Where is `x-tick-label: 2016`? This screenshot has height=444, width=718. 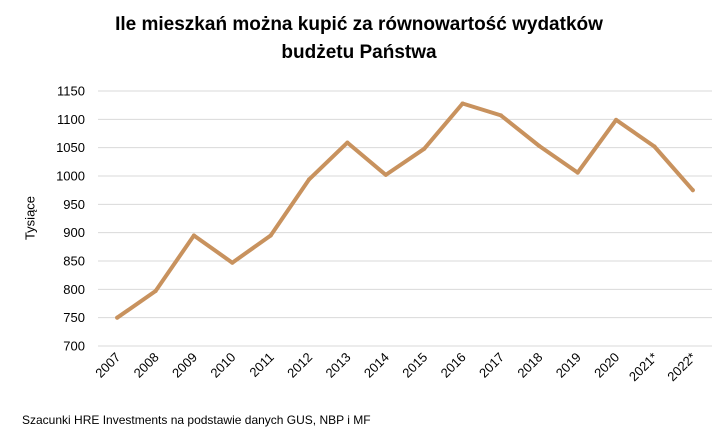 x-tick-label: 2016 is located at coordinates (453, 365).